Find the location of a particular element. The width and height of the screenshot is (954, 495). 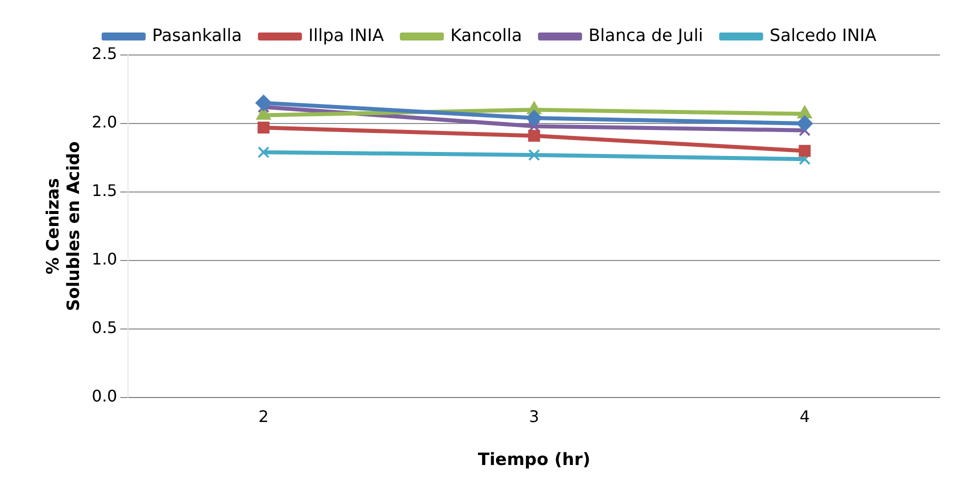

legend-label: Salcedo INIA is located at coordinates (823, 36).